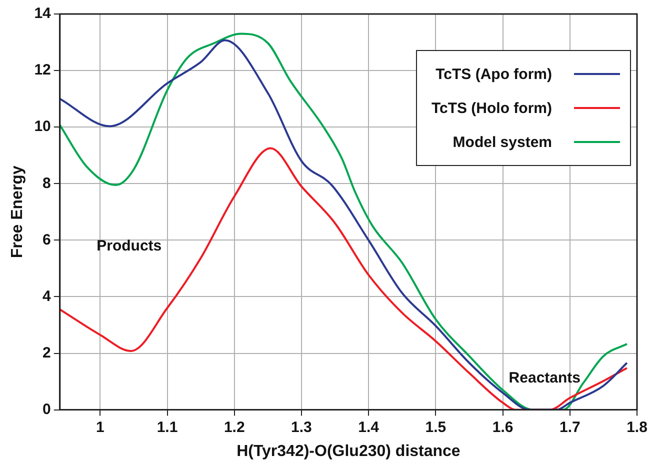 This screenshot has height=467, width=651. Describe the element at coordinates (46, 409) in the screenshot. I see `y-tick-label: 0` at that location.